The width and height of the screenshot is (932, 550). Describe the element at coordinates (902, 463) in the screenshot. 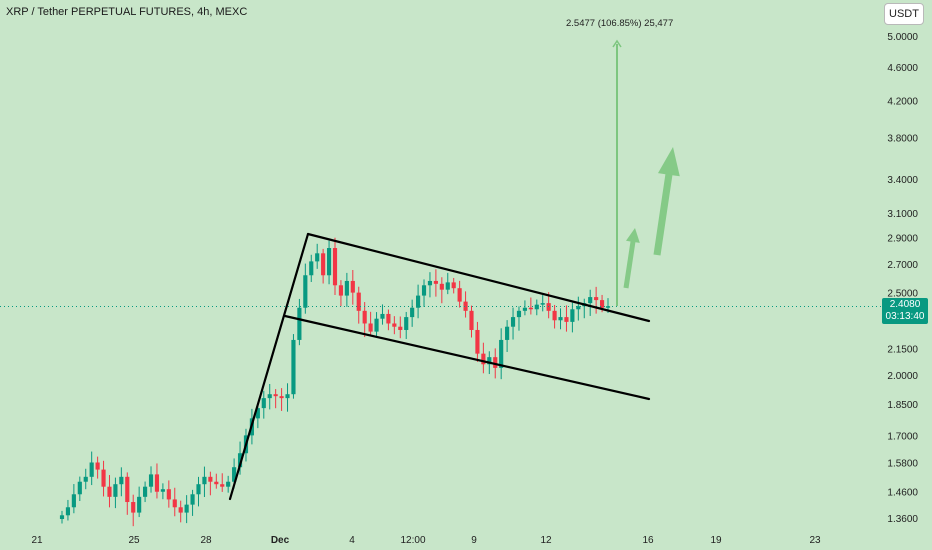

I see `y-tick-label: 1.5800` at that location.